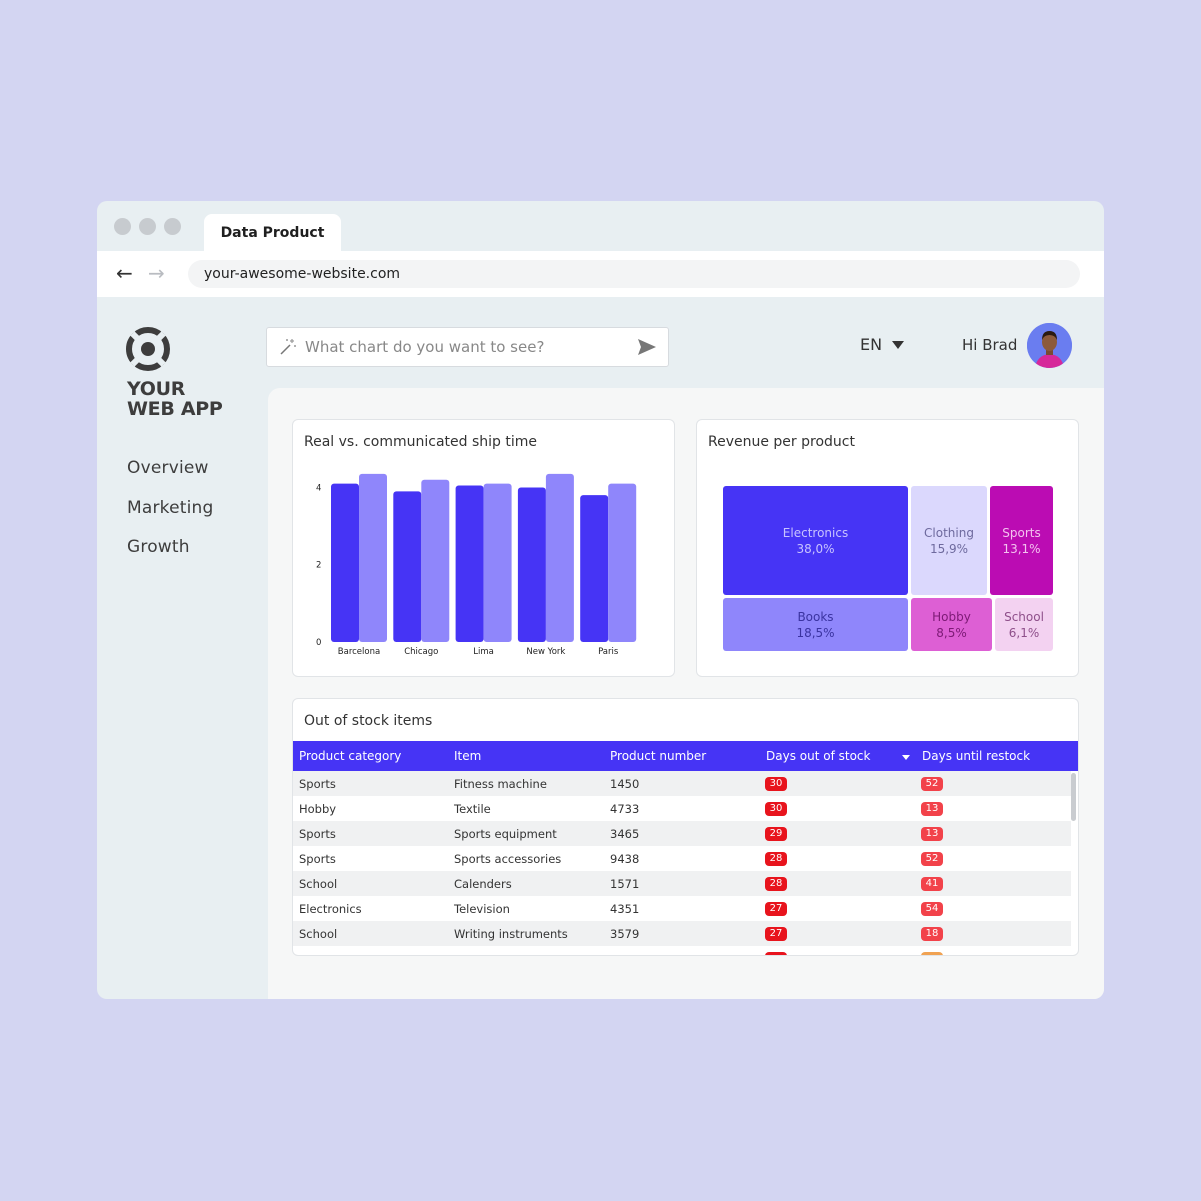  I want to click on user-avatar-icon, so click(1049, 345).